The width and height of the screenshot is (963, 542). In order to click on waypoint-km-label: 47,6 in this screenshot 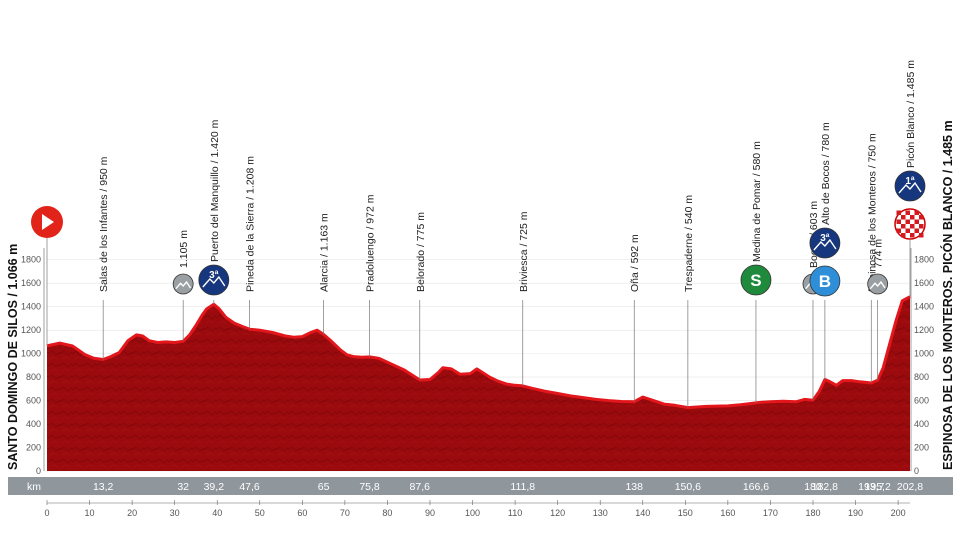, I will do `click(249, 487)`.